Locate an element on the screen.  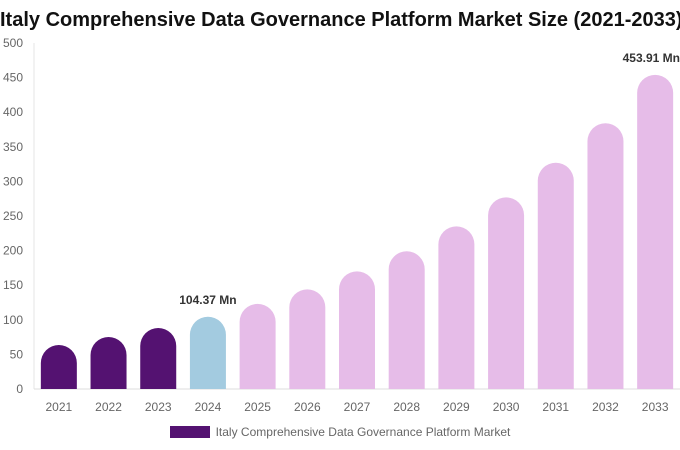
y-tick-label: 150 is located at coordinates (13, 285).